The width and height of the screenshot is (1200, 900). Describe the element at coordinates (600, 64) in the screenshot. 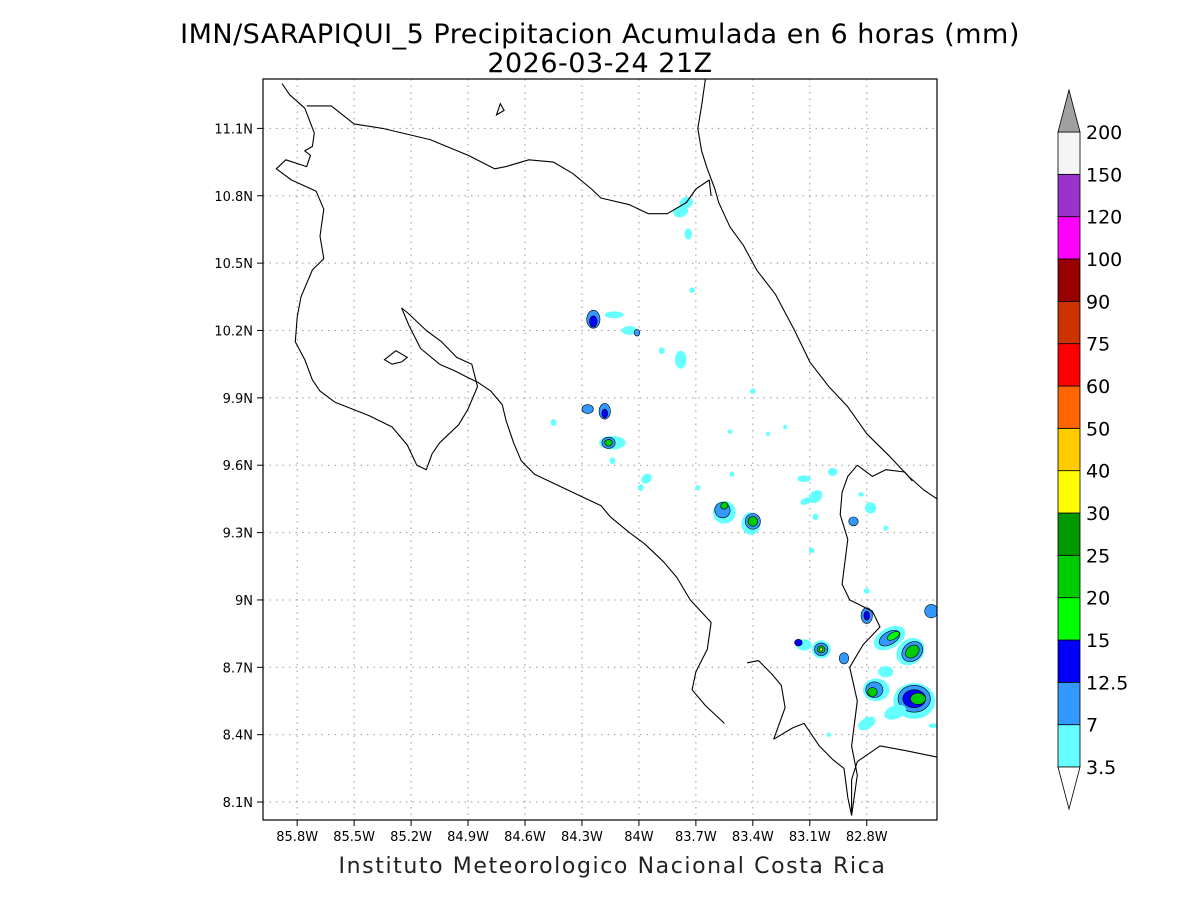

I see `plot-title-line2: 2026-03-24 21Z` at that location.